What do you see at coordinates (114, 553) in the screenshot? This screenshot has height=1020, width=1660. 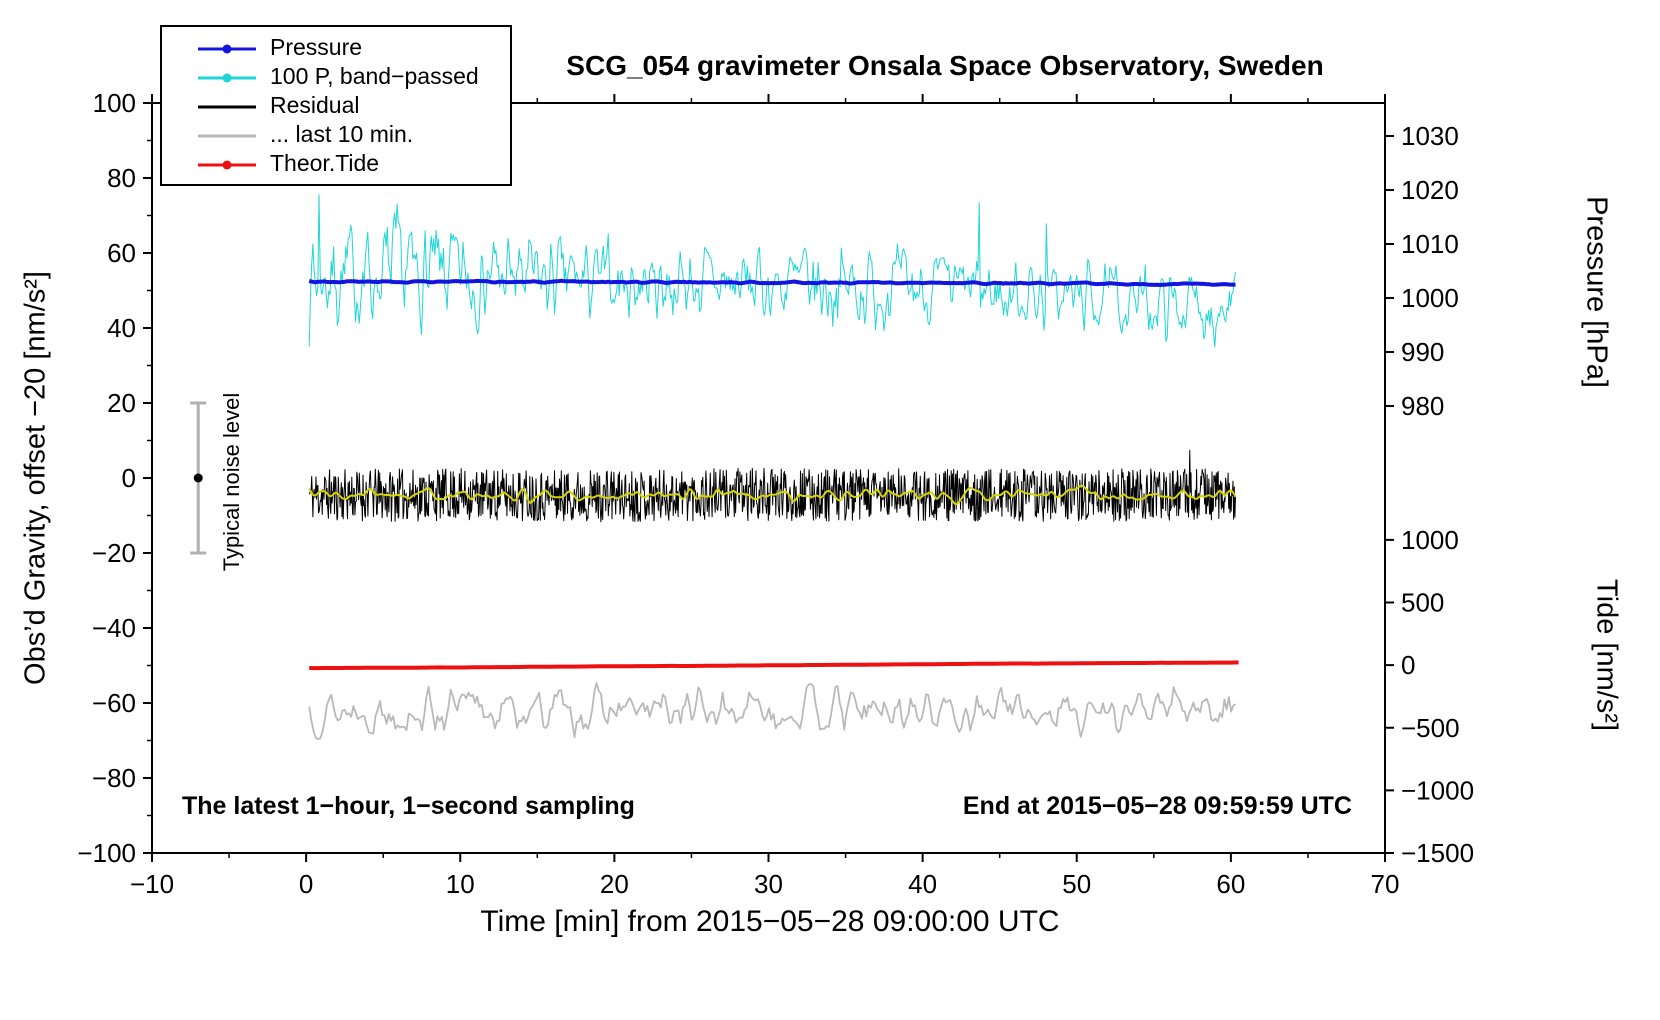 I see `y-tick-label: −20` at bounding box center [114, 553].